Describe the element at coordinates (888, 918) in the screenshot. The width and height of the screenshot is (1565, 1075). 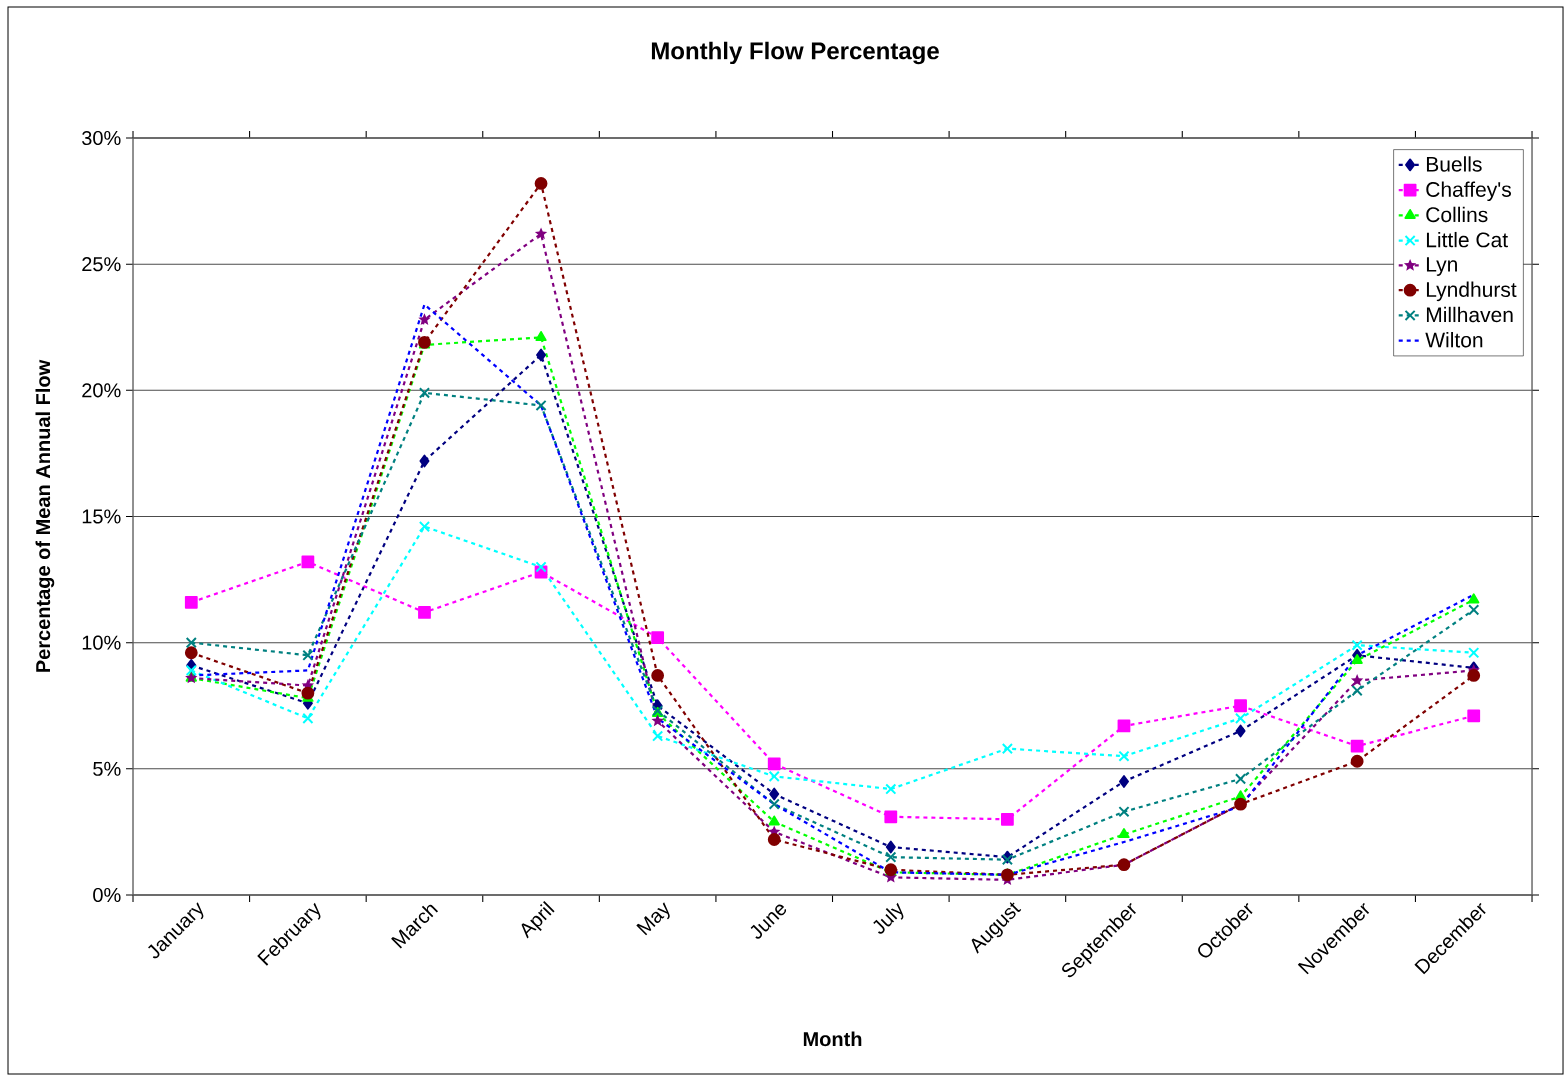
I see `x-tick-label: July` at that location.